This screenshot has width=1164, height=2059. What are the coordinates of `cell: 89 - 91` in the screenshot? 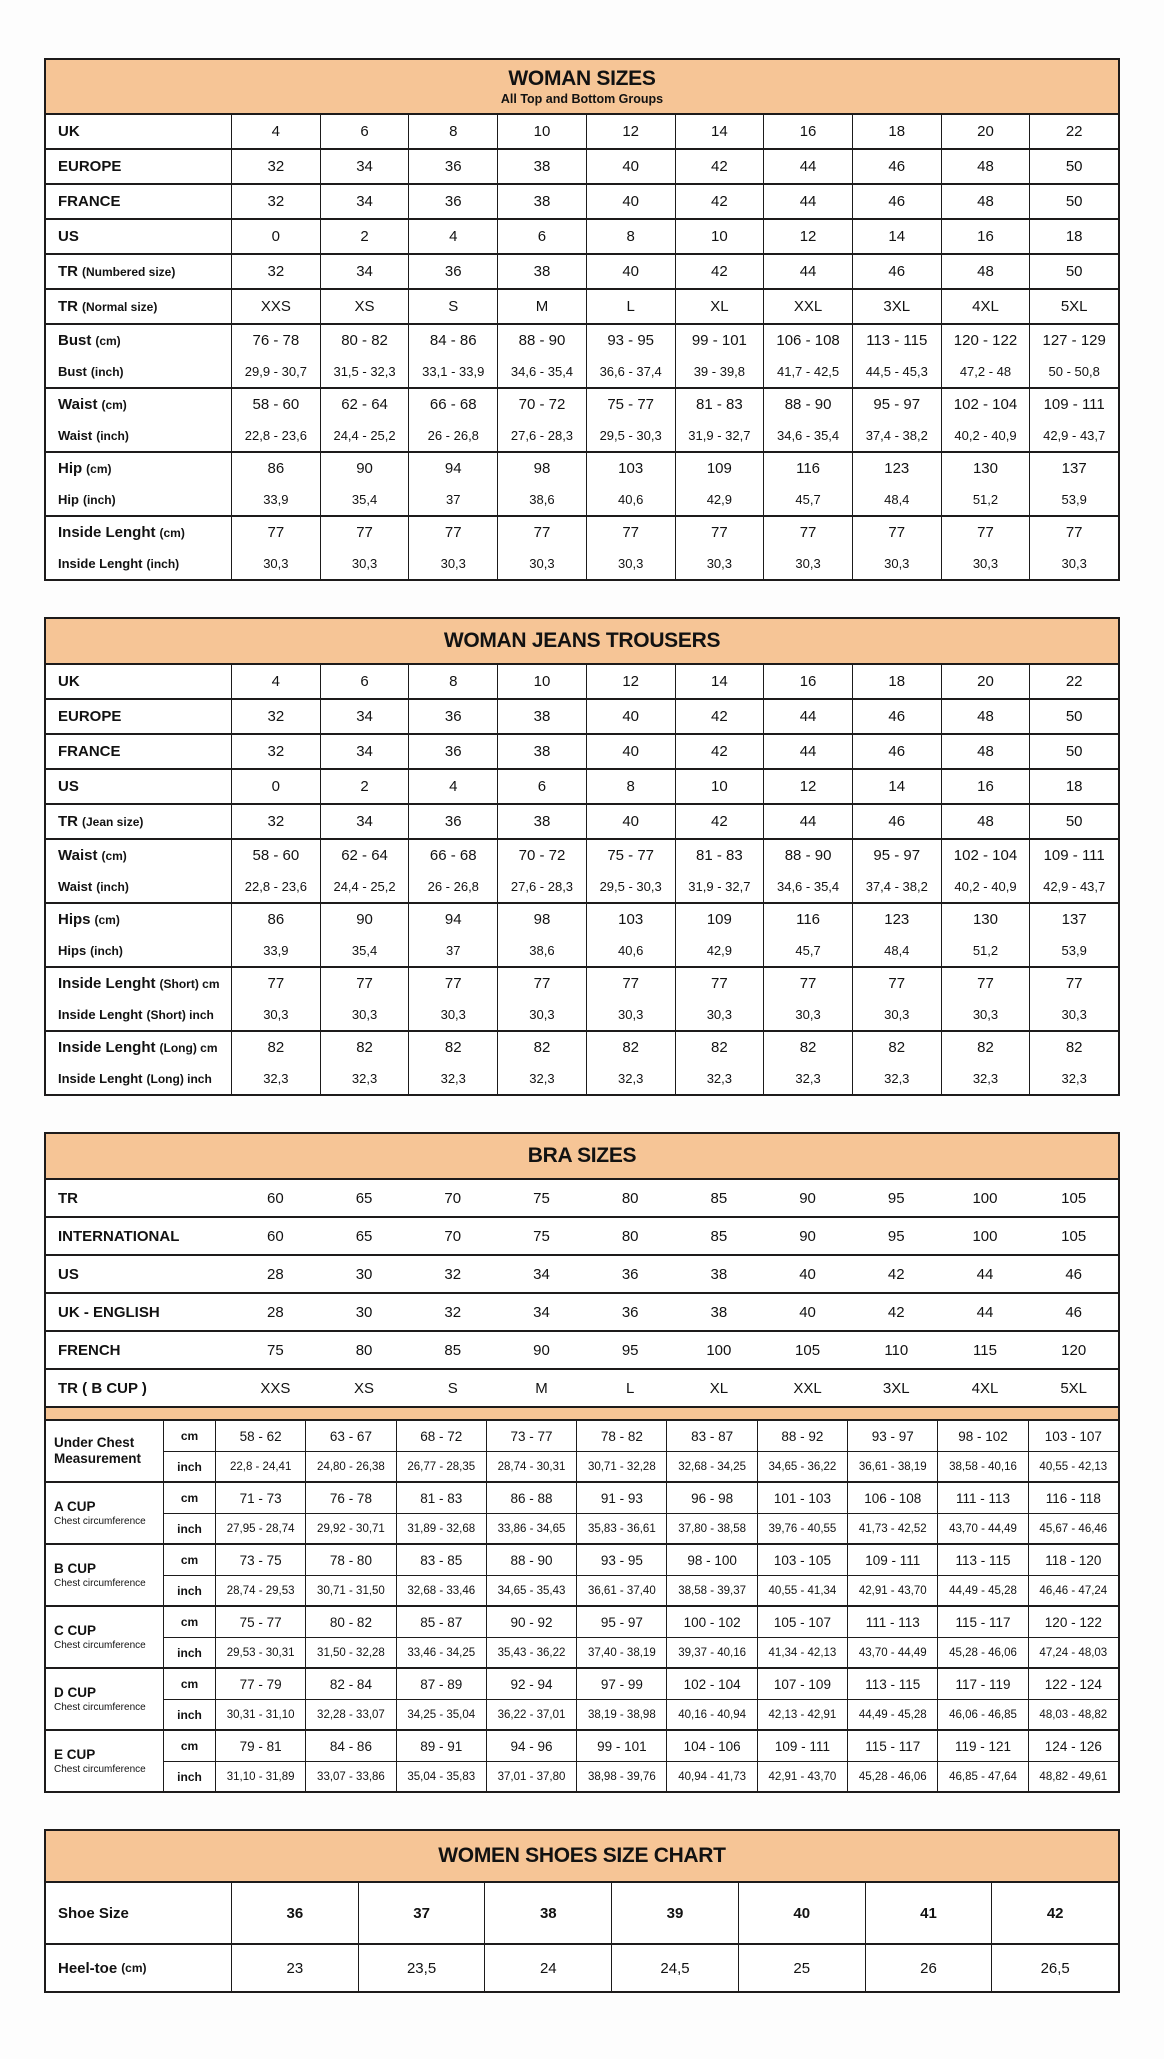 It's located at (440, 1746).